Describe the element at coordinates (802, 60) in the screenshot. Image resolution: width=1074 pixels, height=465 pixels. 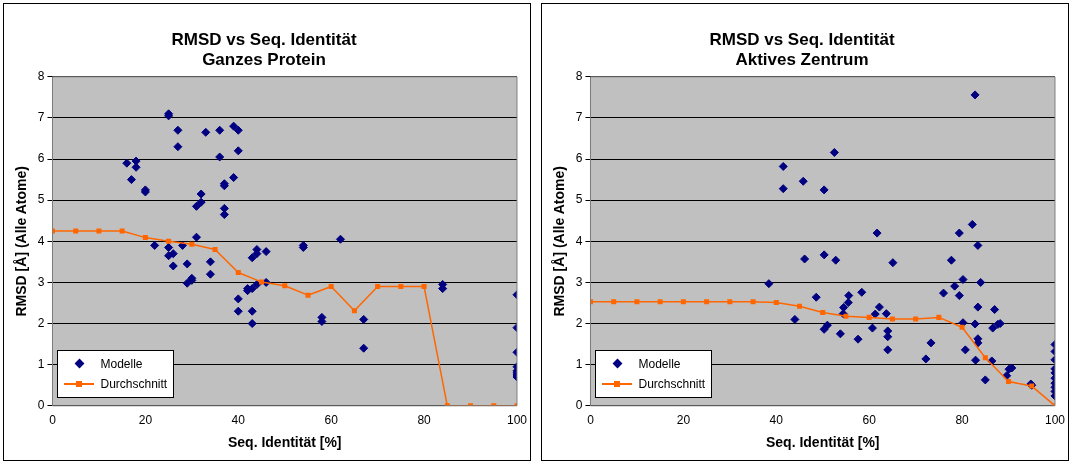
I see `chart-subtitle: Aktives Zentrum` at that location.